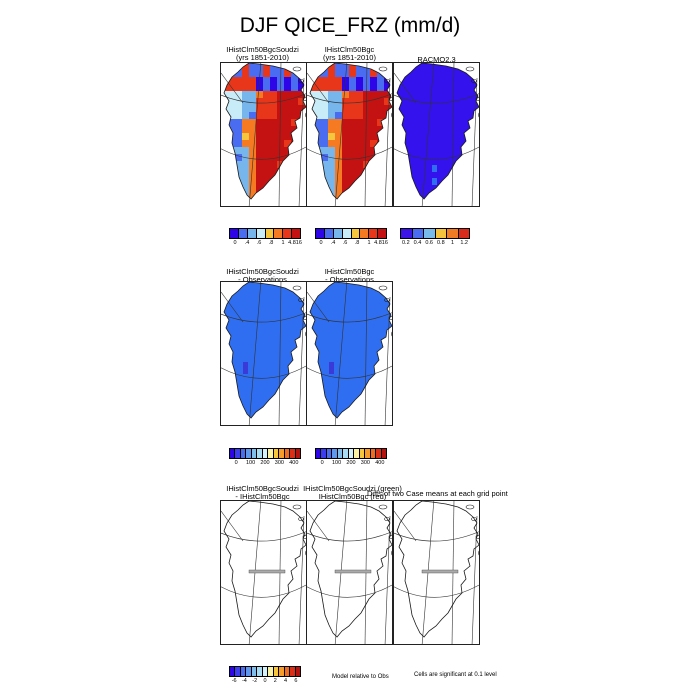 The image size is (700, 700). What do you see at coordinates (259, 243) in the screenshot?
I see `colorbar-tick-label: .6` at bounding box center [259, 243].